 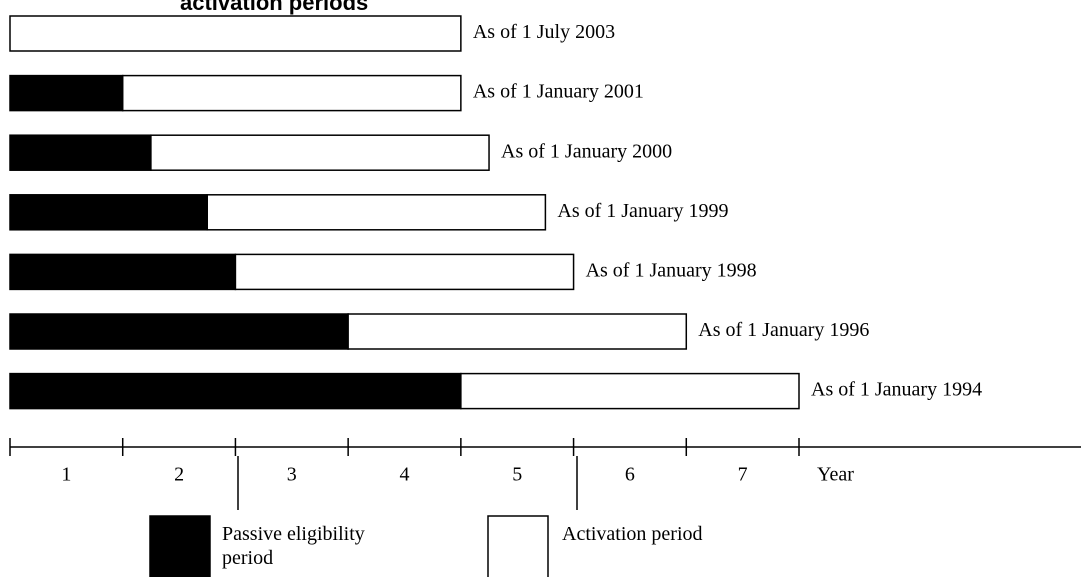 What do you see at coordinates (630, 475) in the screenshot?
I see `x-tick-label: 6` at bounding box center [630, 475].